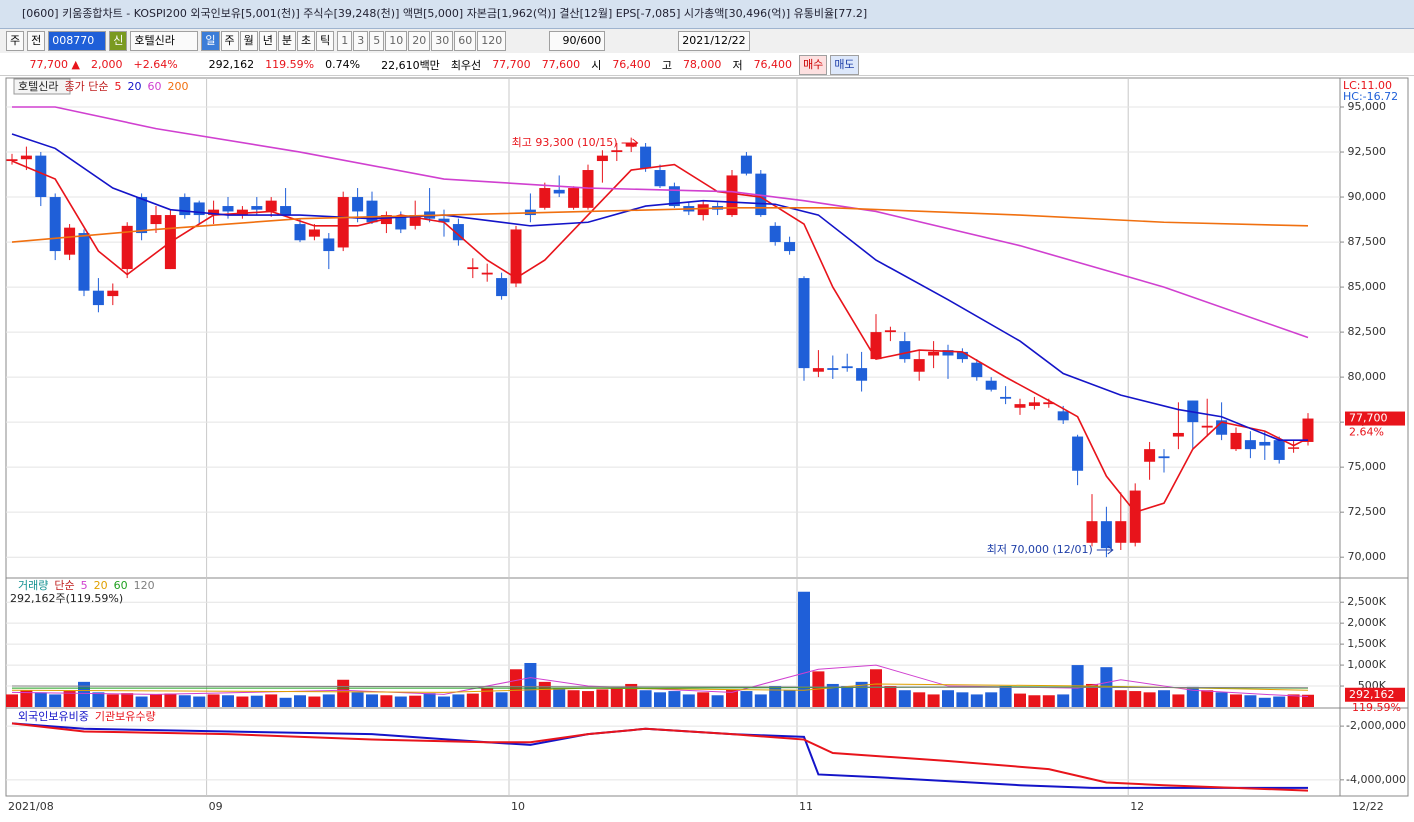 The width and height of the screenshot is (1414, 822). I want to click on scope: 전, so click(36, 41).